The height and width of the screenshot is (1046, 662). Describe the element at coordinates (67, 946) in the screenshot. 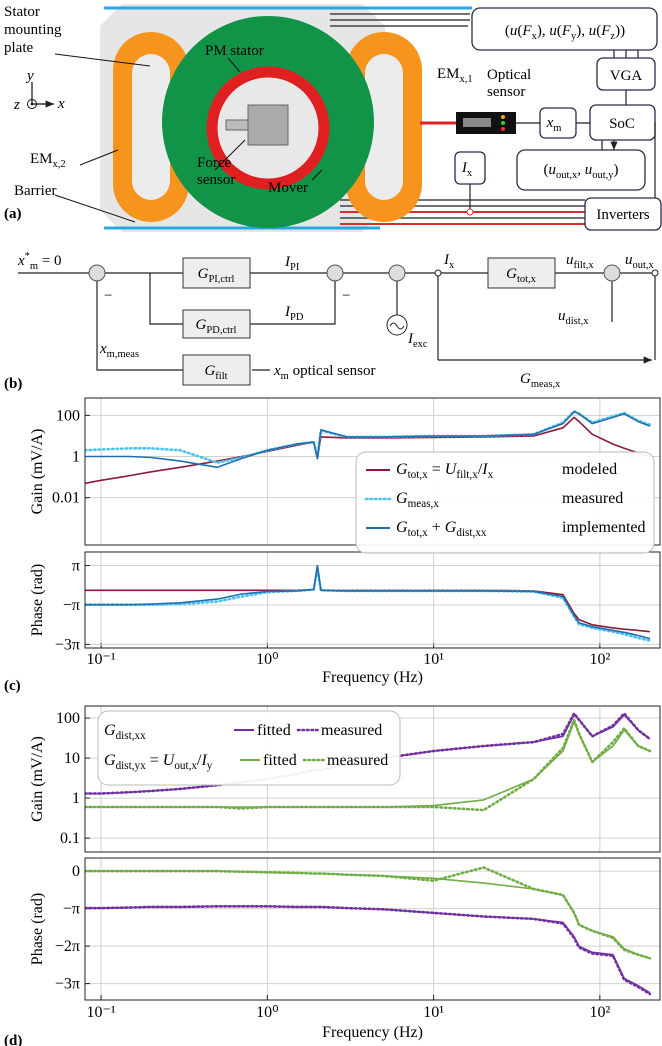

I see `y-tick-label: −2π` at that location.